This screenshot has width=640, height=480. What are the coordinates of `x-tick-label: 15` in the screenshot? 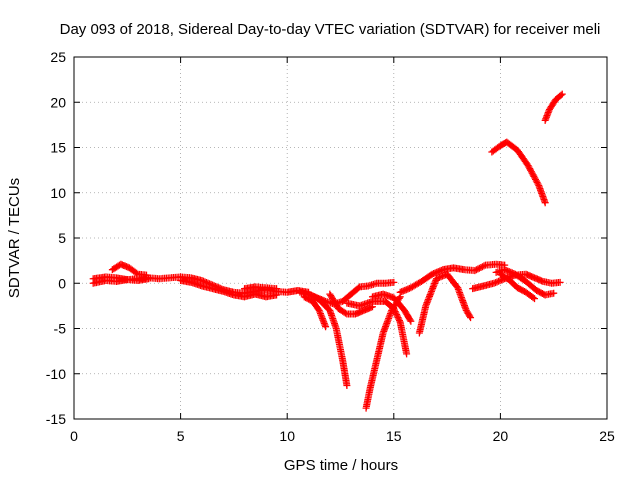 It's located at (394, 436).